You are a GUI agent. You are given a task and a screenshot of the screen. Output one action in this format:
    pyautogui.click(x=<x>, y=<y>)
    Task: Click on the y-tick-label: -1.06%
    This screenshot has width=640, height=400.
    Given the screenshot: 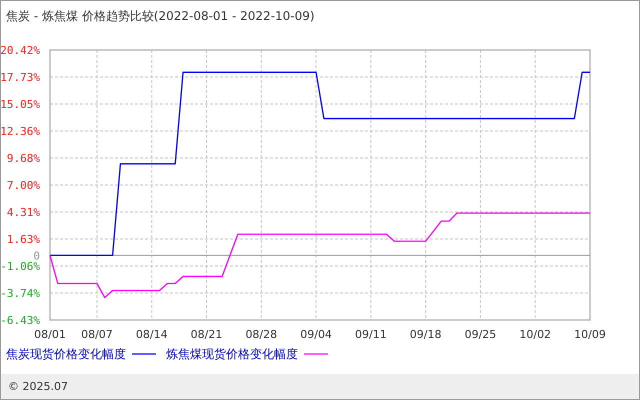 What is the action you would take?
    pyautogui.click(x=20, y=266)
    